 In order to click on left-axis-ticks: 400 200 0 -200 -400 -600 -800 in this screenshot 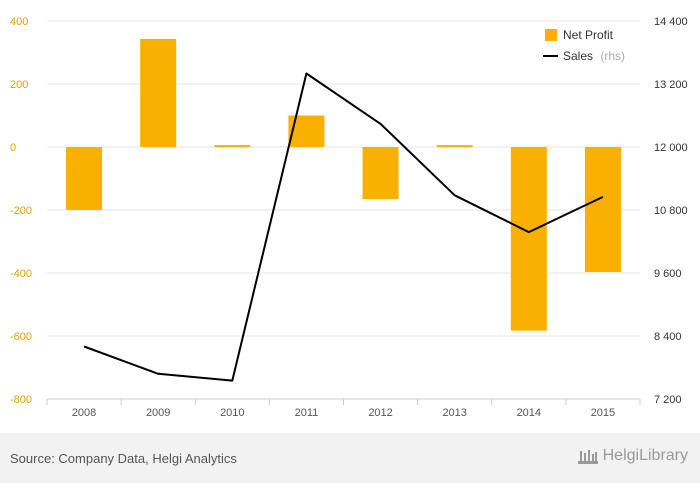, I will do `click(21, 211)`.